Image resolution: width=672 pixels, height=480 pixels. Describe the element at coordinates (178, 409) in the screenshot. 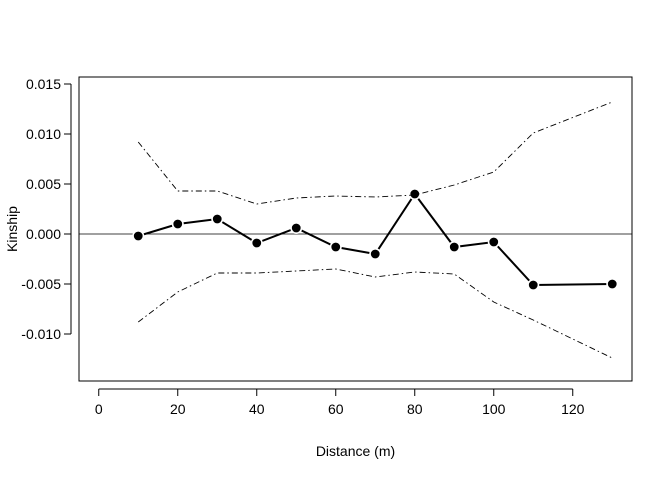

I see `x-tick-label: 20` at that location.